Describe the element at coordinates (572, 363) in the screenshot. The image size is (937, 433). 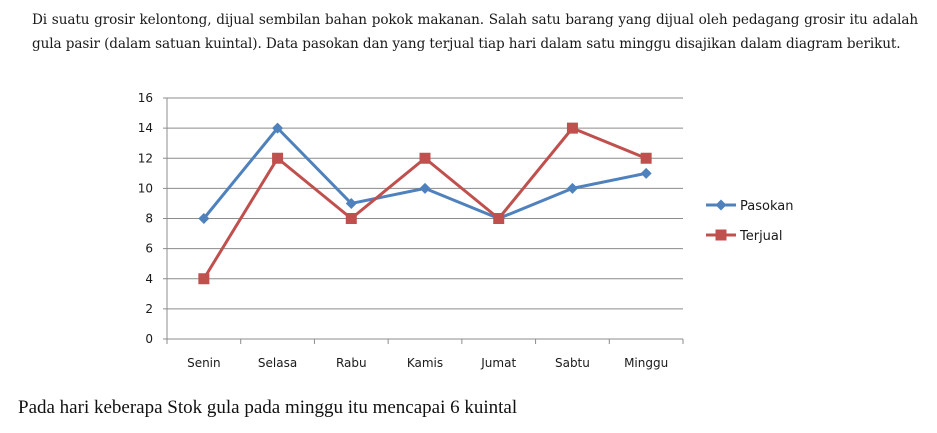
I see `x-tick-label: Sabtu` at that location.